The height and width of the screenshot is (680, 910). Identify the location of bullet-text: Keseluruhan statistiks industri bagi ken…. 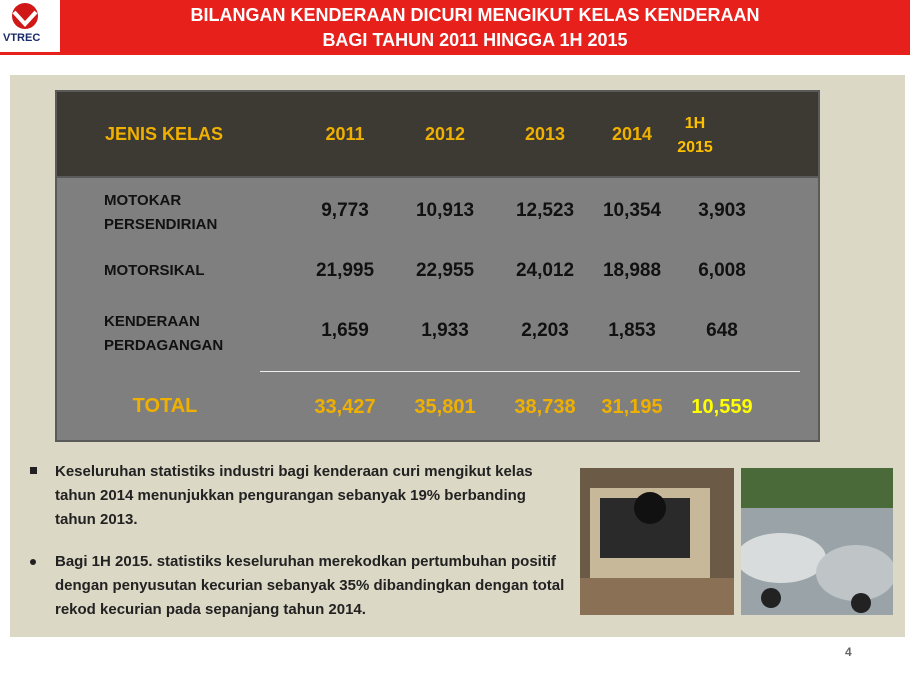
(294, 495).